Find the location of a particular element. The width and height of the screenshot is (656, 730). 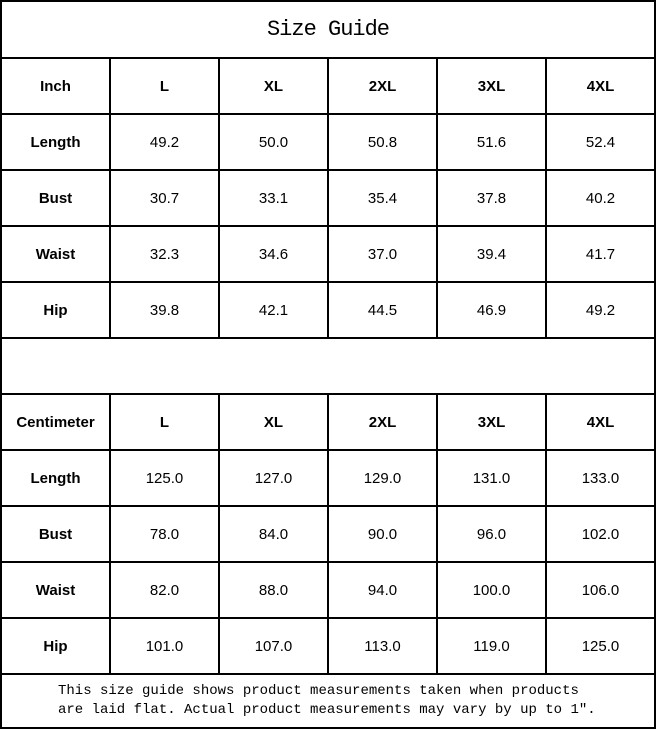

measurement-value: 34.6 is located at coordinates (273, 254).